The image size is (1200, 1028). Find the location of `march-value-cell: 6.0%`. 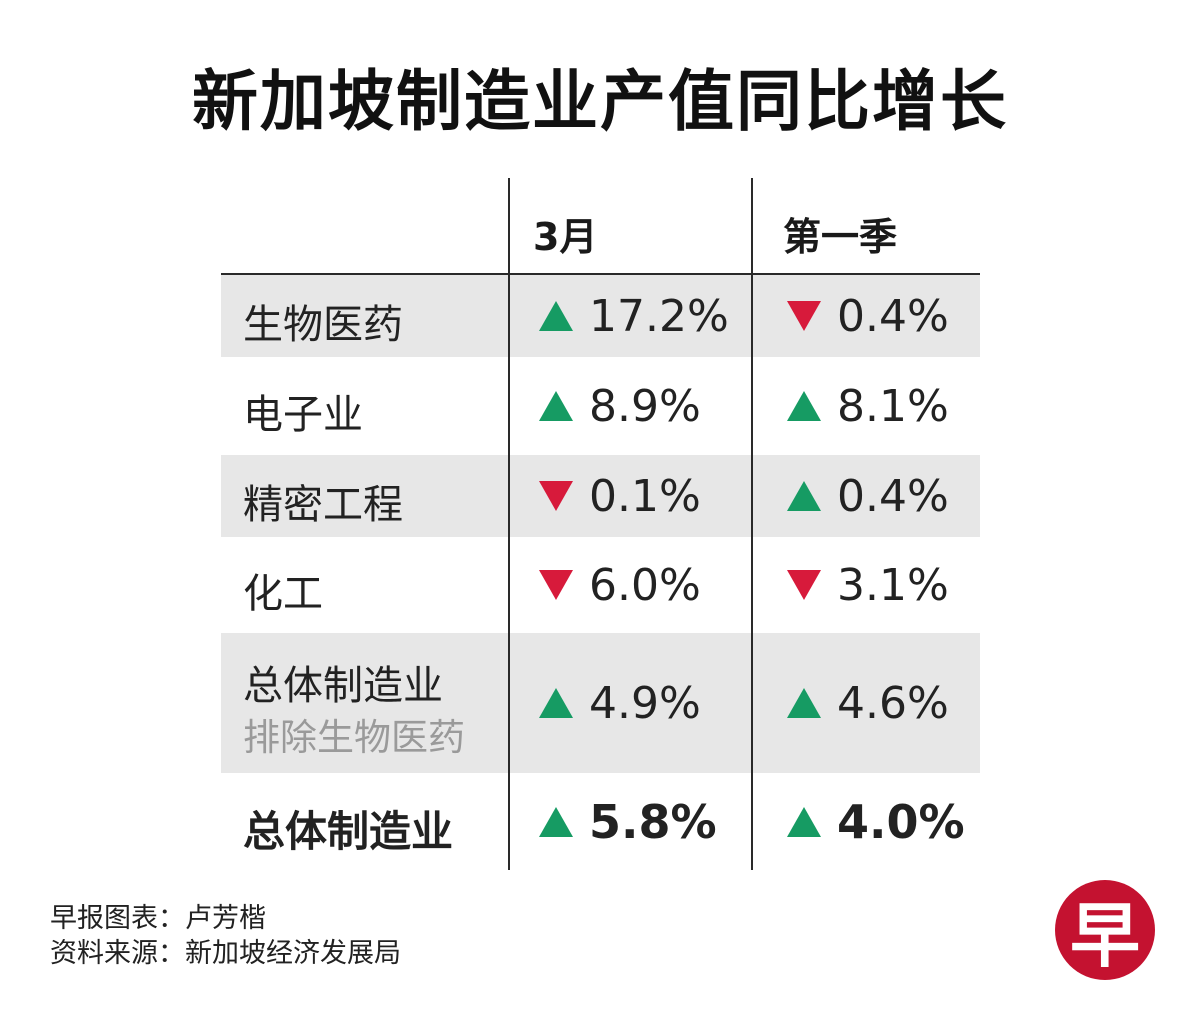

march-value-cell: 6.0% is located at coordinates (620, 585).